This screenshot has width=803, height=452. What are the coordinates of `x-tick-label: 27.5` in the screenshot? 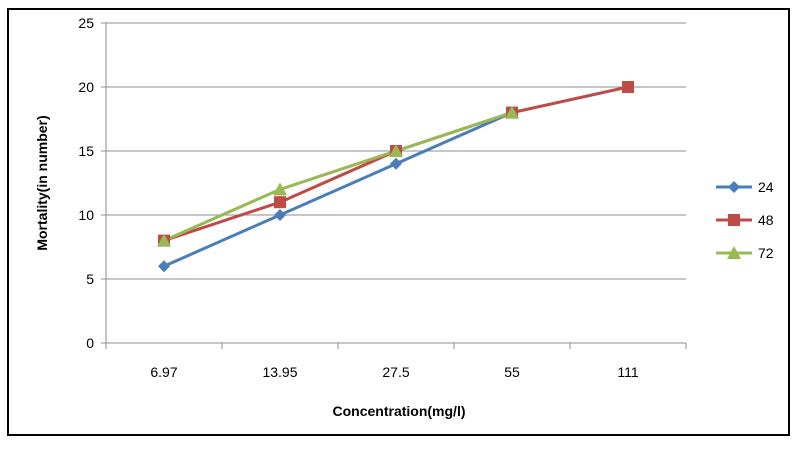 It's located at (395, 372).